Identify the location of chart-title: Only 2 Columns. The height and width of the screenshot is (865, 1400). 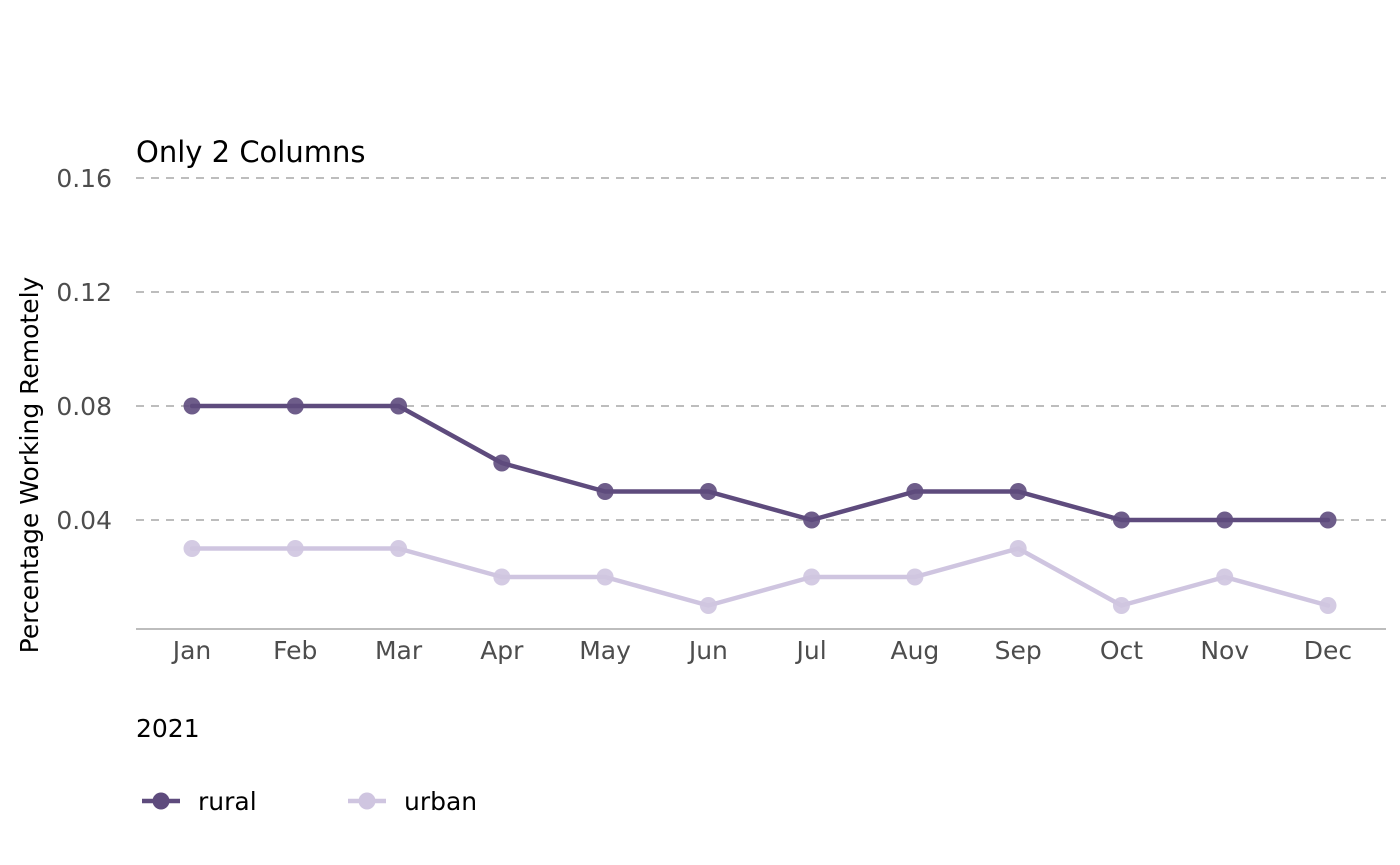
(250, 152).